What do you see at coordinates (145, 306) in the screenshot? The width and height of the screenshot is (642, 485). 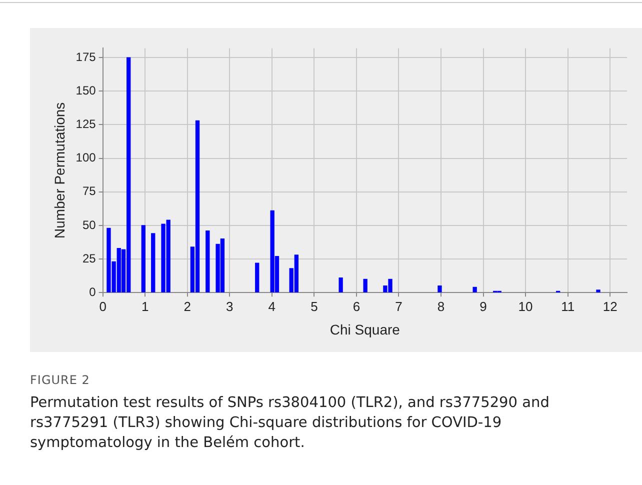 I see `x-tick-label: 1` at bounding box center [145, 306].